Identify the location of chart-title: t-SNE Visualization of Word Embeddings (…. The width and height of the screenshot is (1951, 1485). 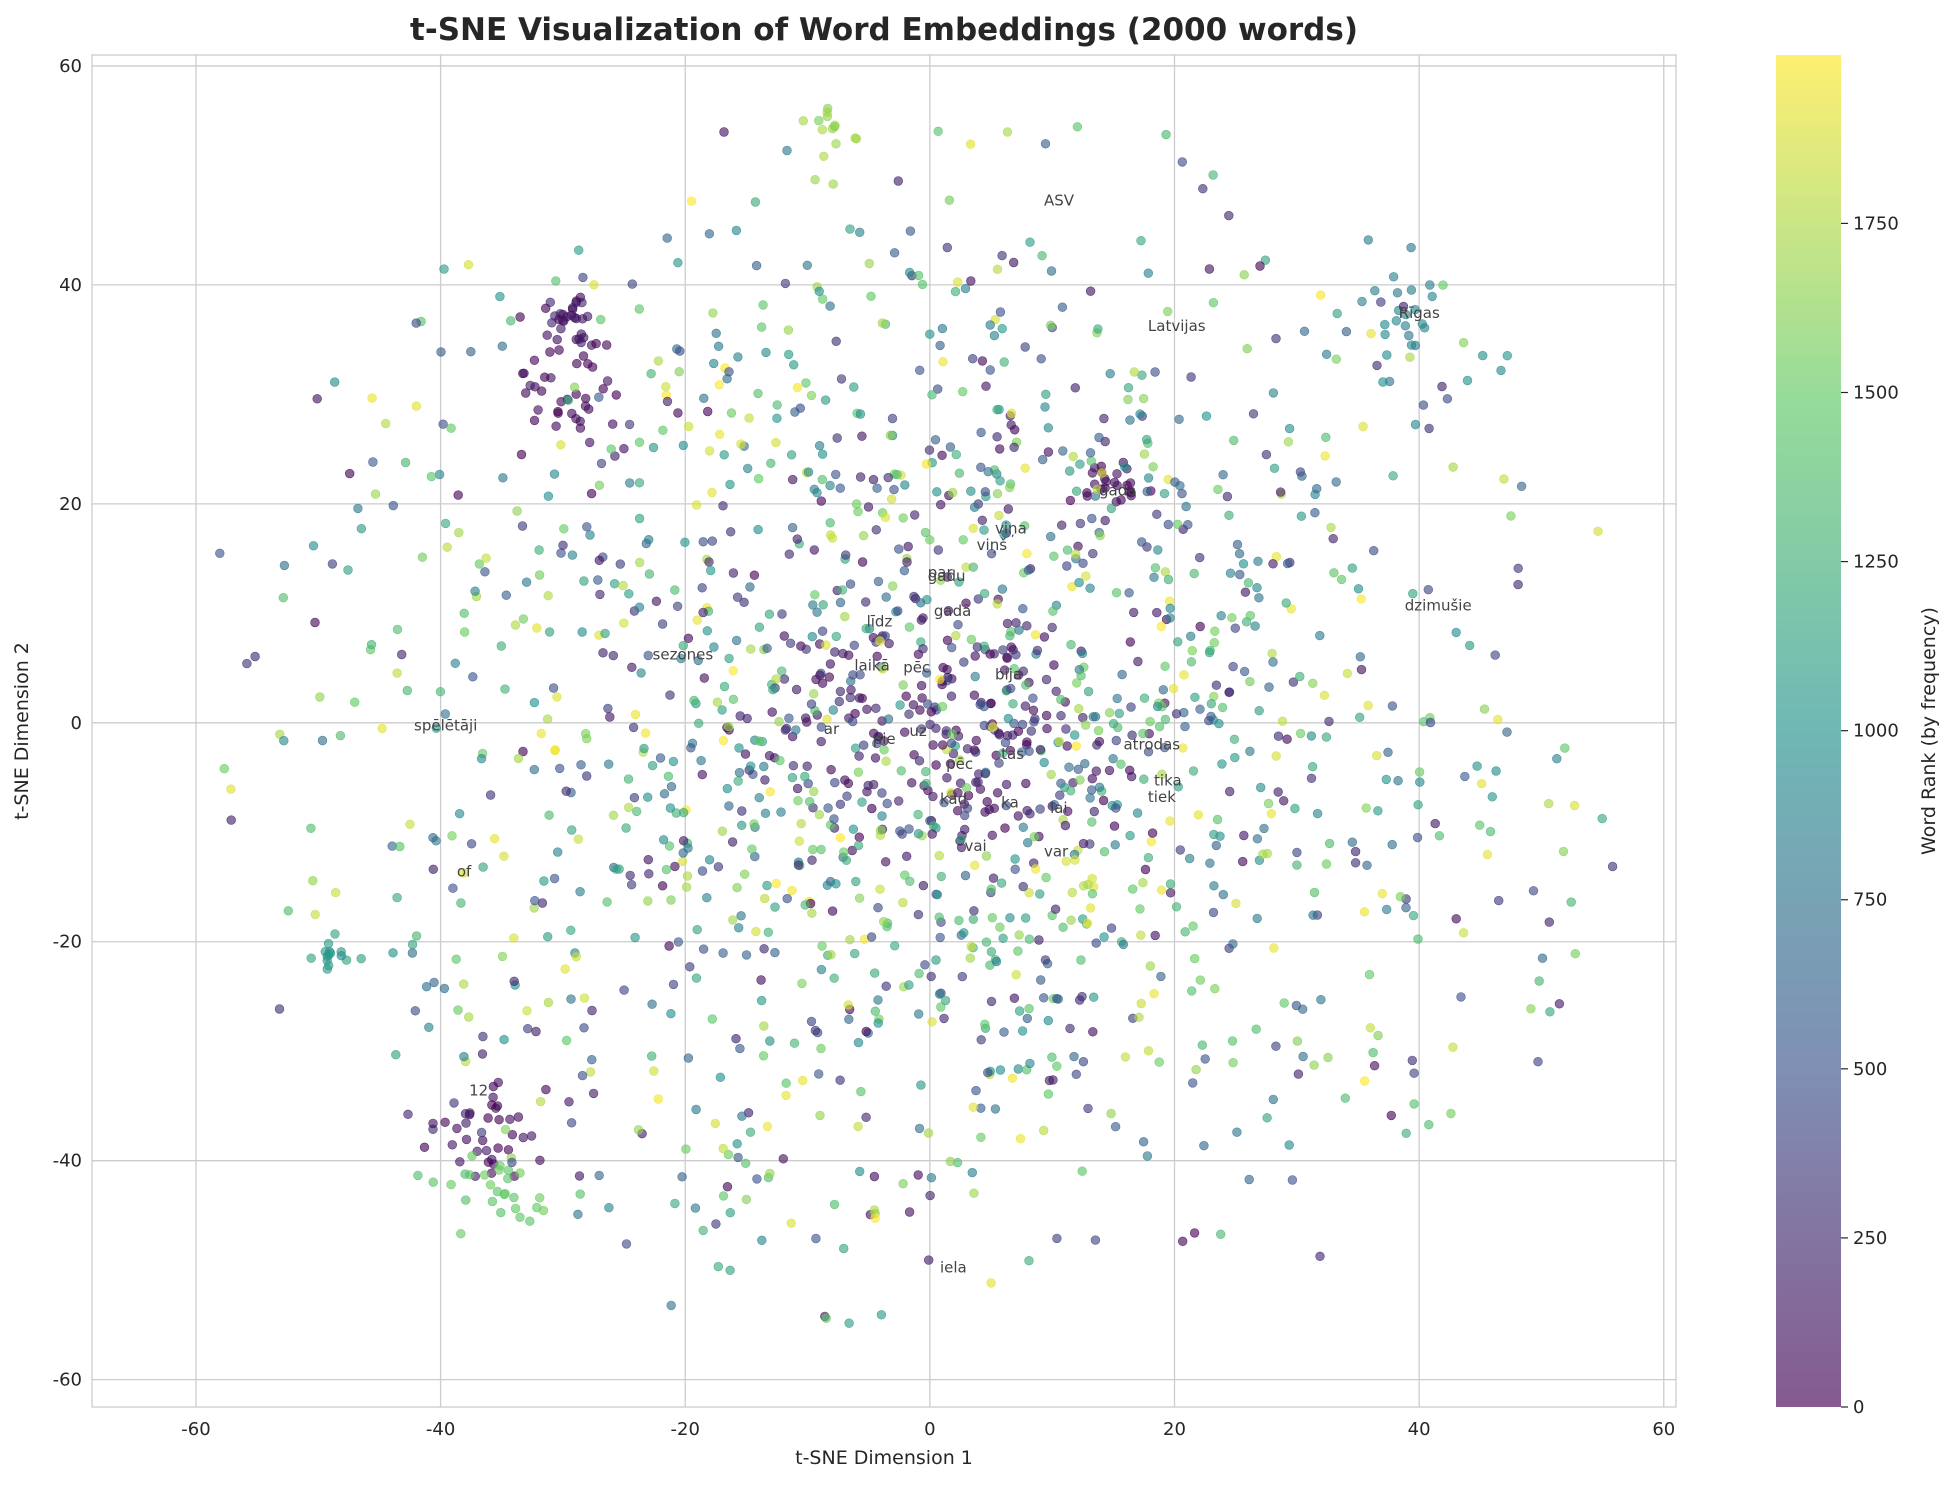
(884, 30).